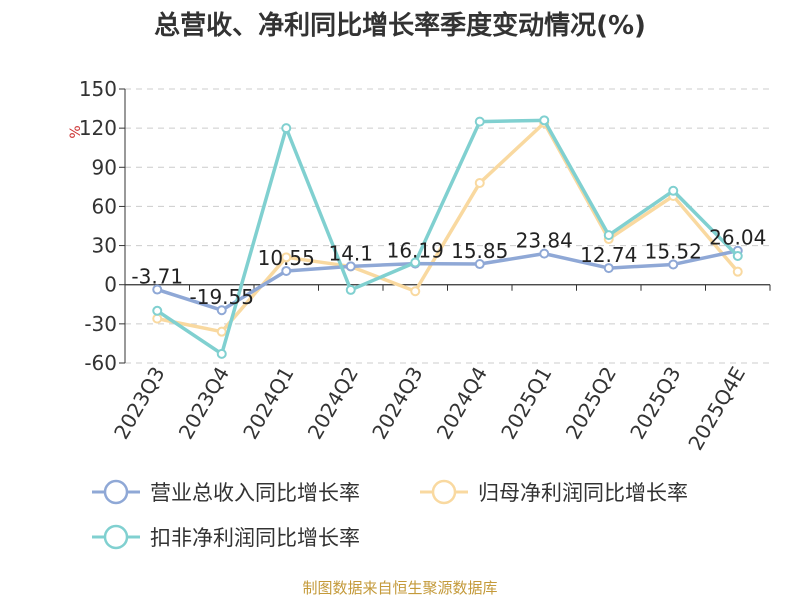  I want to click on y-tick-label: 30, so click(104, 246).